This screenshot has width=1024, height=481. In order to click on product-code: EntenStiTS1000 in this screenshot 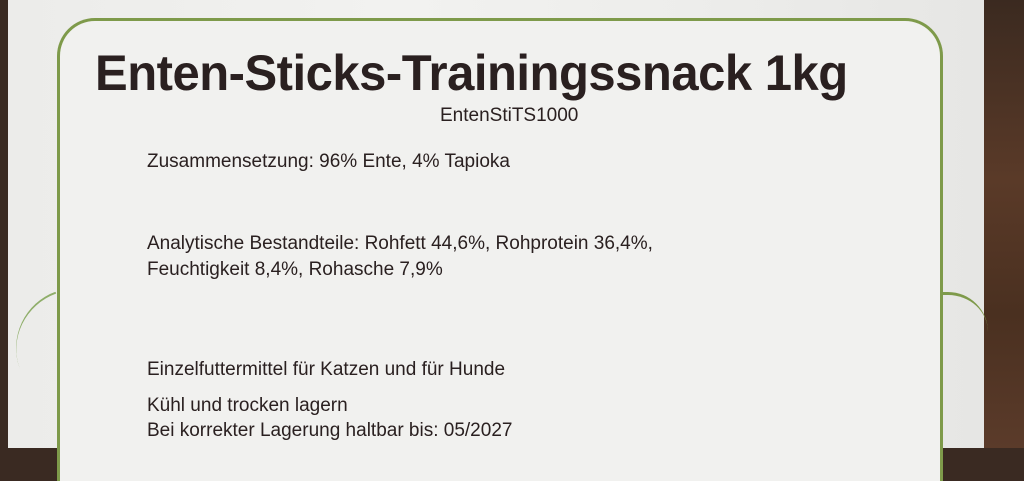, I will do `click(509, 115)`.